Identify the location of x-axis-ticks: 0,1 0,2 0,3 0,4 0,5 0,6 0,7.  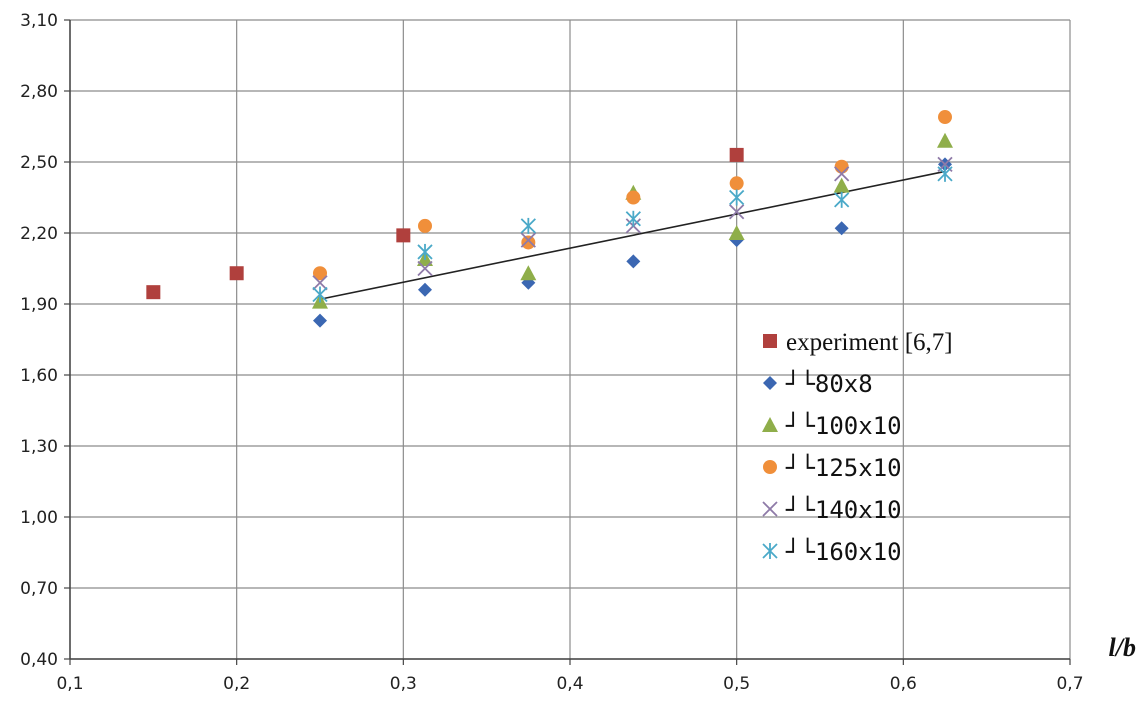
(570, 676).